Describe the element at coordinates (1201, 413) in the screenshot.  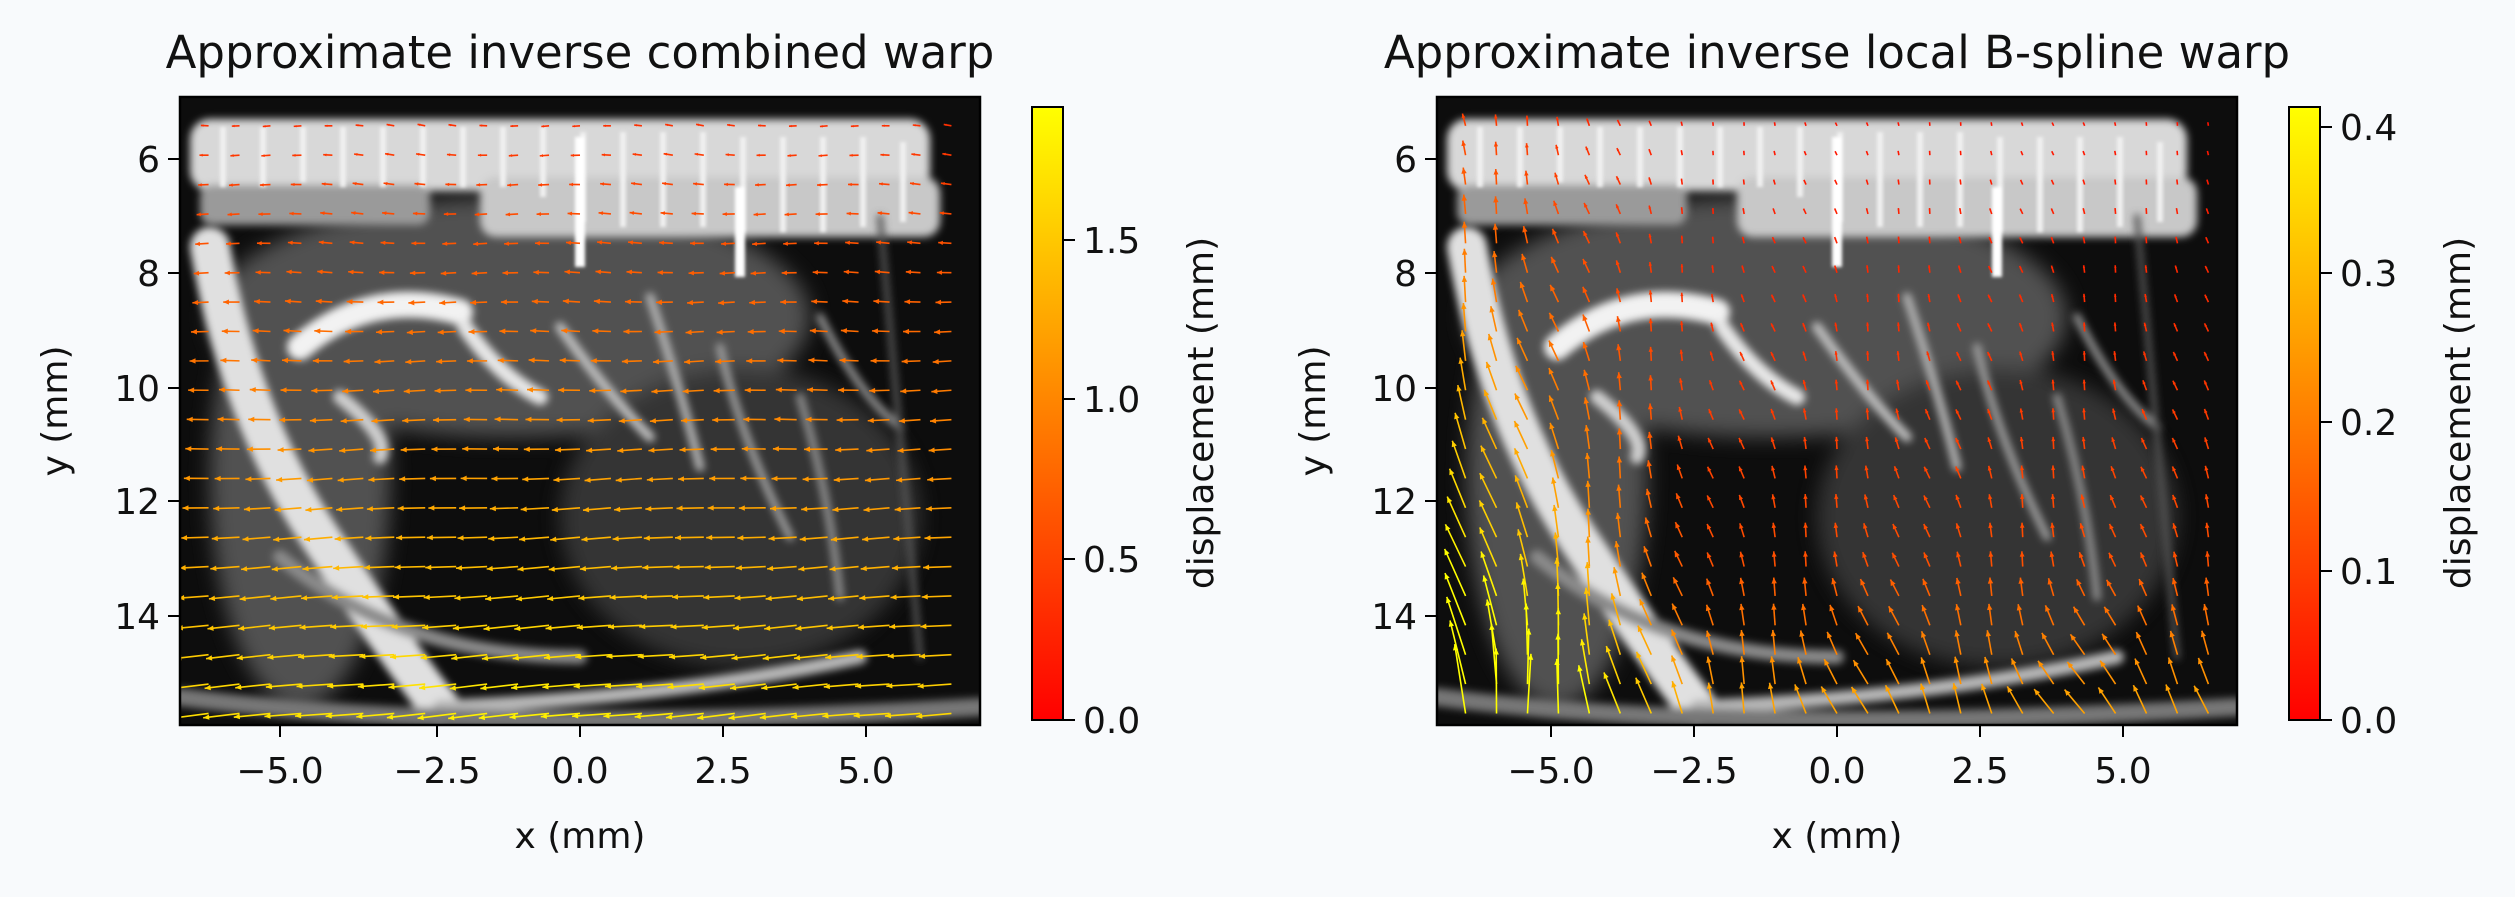
I see `left-colorbar-label: displacement (mm)` at that location.